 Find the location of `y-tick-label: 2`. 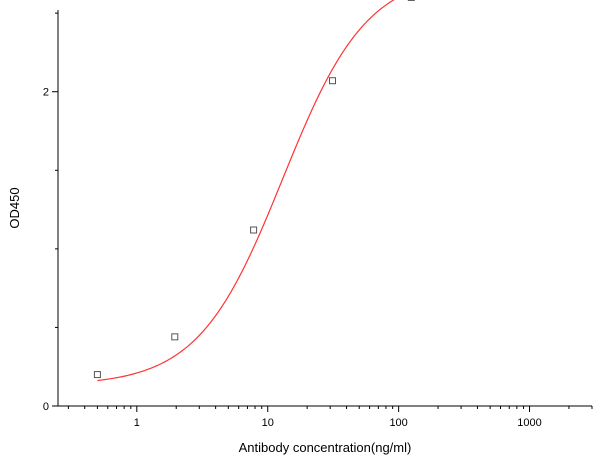

y-tick-label: 2 is located at coordinates (46, 93).